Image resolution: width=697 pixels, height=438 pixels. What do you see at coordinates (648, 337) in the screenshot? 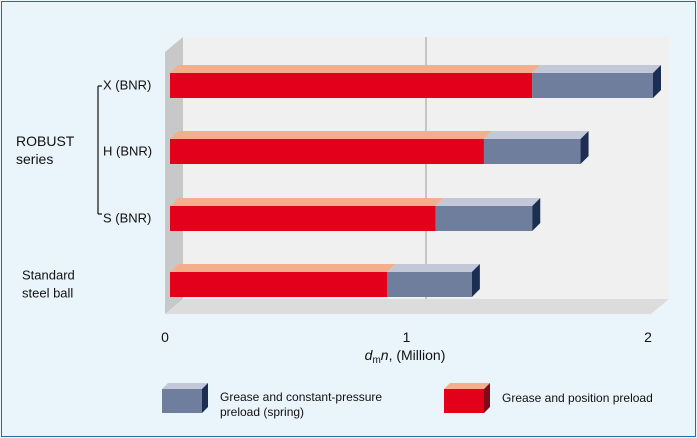
I see `x-tick-label-2: 2` at bounding box center [648, 337].